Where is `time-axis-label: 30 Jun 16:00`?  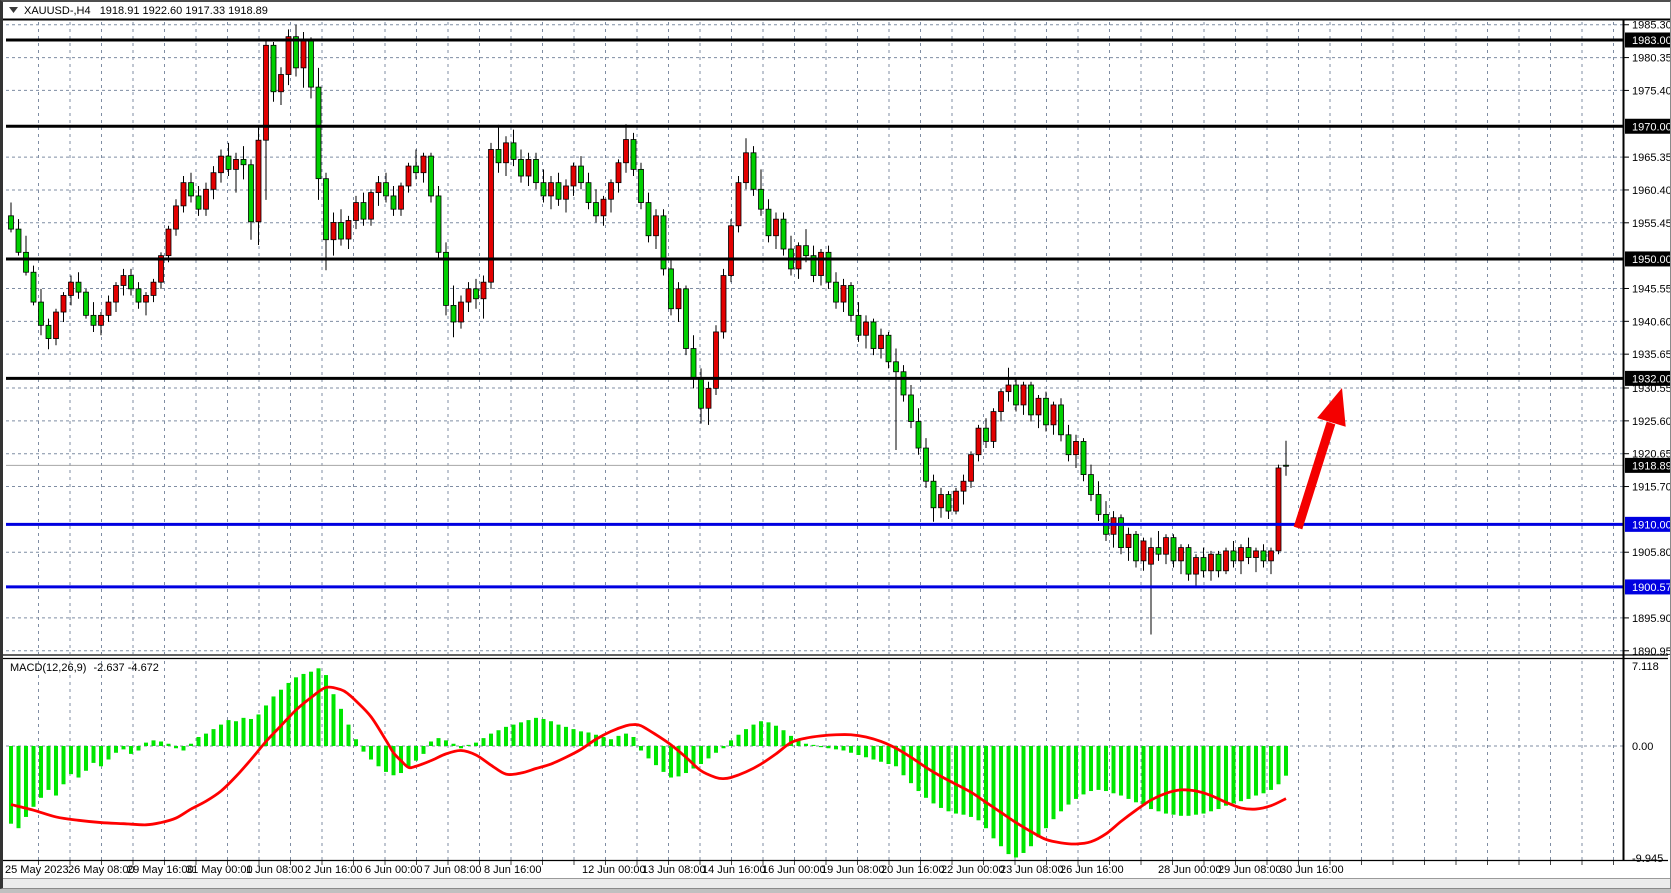
time-axis-label: 30 Jun 16:00 is located at coordinates (1312, 870).